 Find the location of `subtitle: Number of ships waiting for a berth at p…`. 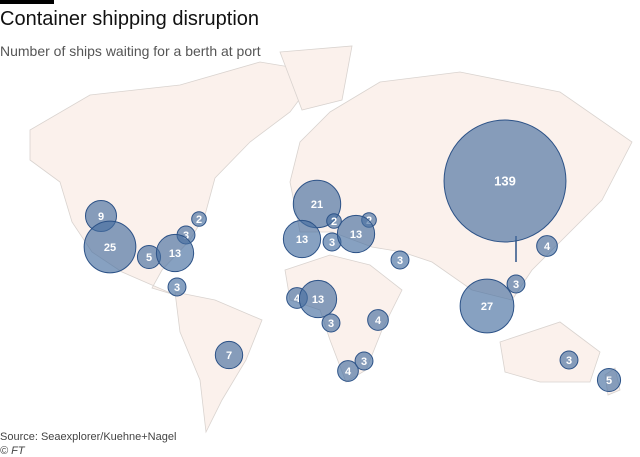

subtitle: Number of ships waiting for a berth at p… is located at coordinates (130, 51).